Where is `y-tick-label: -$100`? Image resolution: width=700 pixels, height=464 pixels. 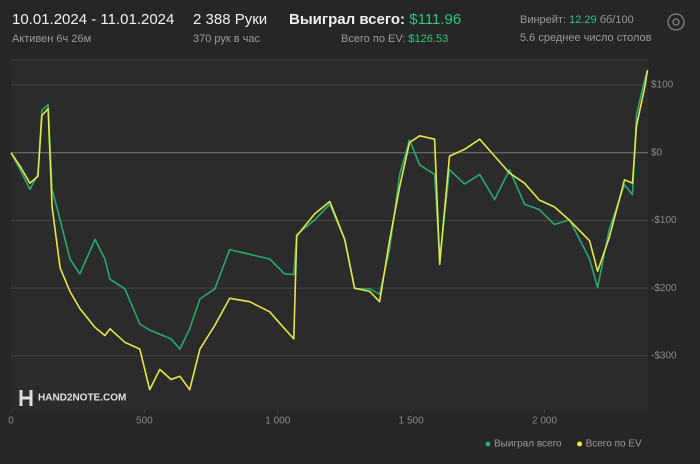
y-tick-label: -$100 is located at coordinates (664, 220).